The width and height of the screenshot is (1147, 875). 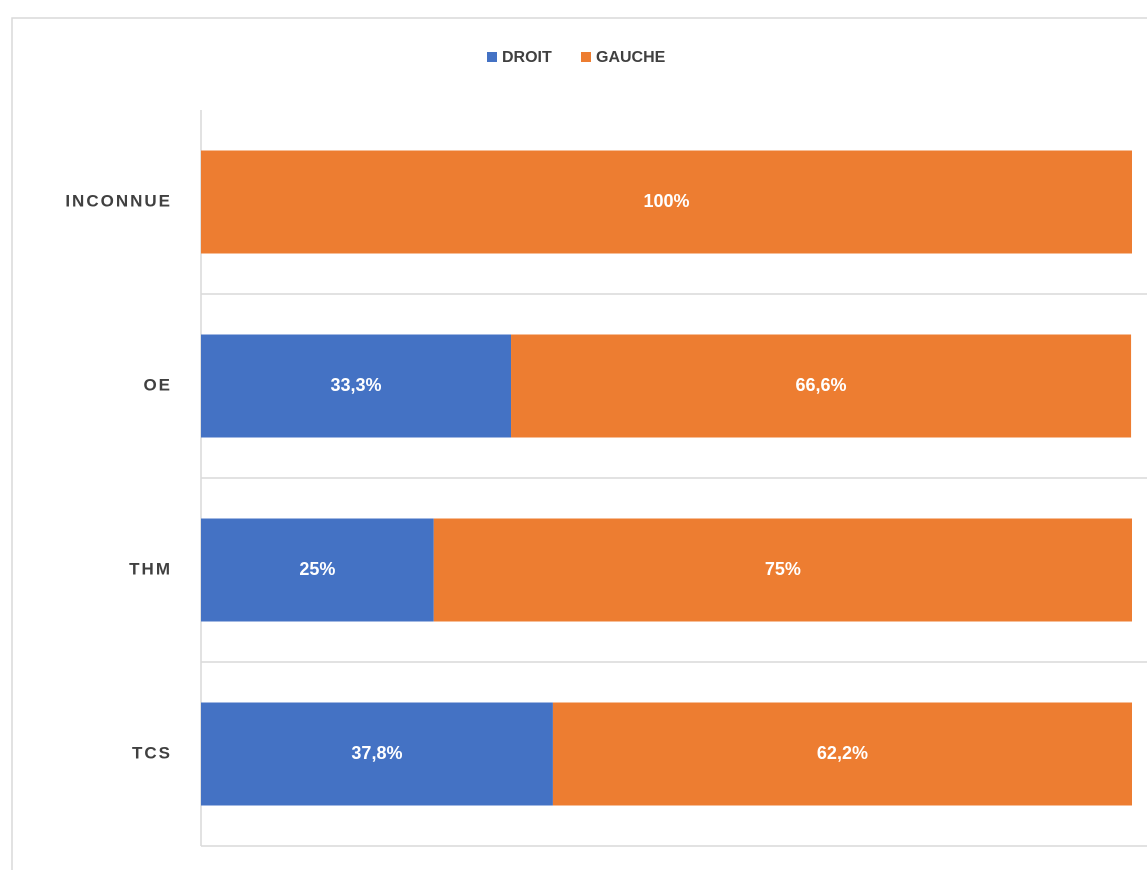 I want to click on data-label: 62,2%, so click(x=842, y=753).